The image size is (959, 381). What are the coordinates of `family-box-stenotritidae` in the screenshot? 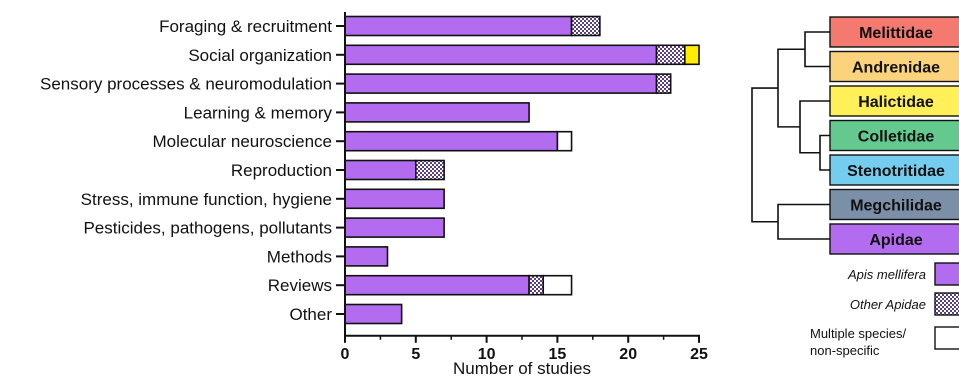 It's located at (894, 170).